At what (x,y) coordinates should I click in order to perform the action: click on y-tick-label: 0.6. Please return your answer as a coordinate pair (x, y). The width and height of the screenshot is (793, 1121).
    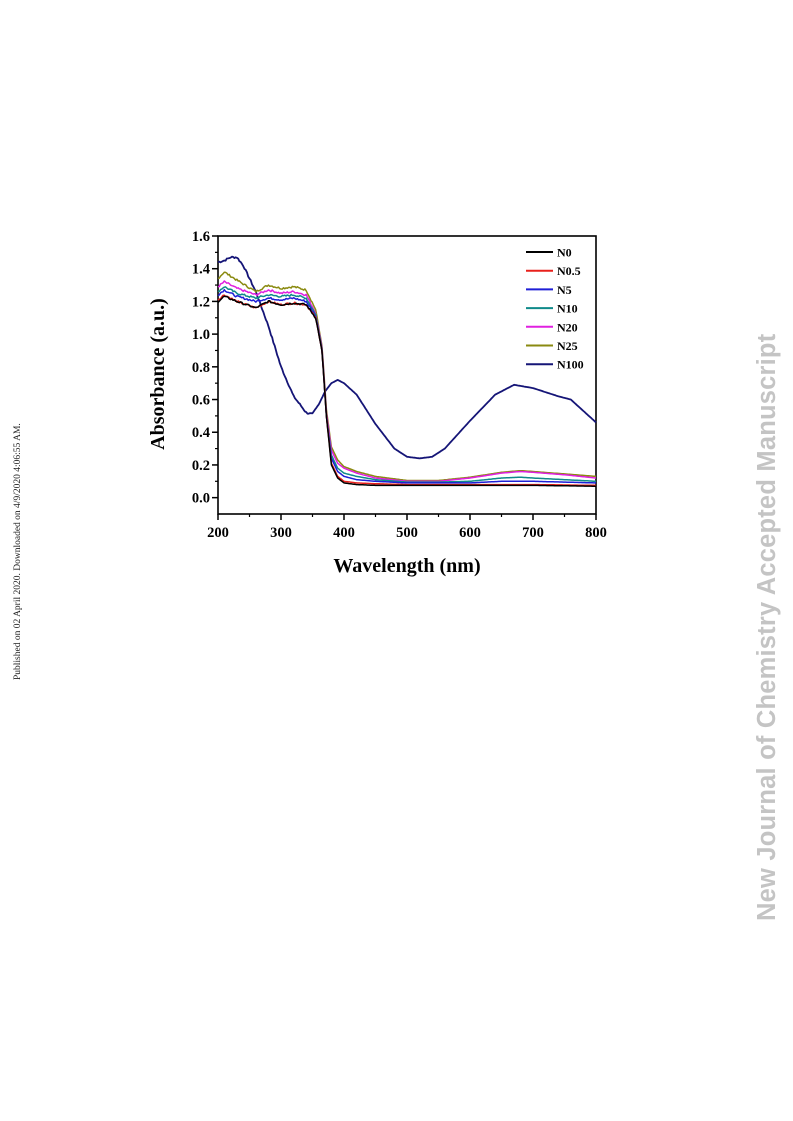
    Looking at the image, I should click on (201, 401).